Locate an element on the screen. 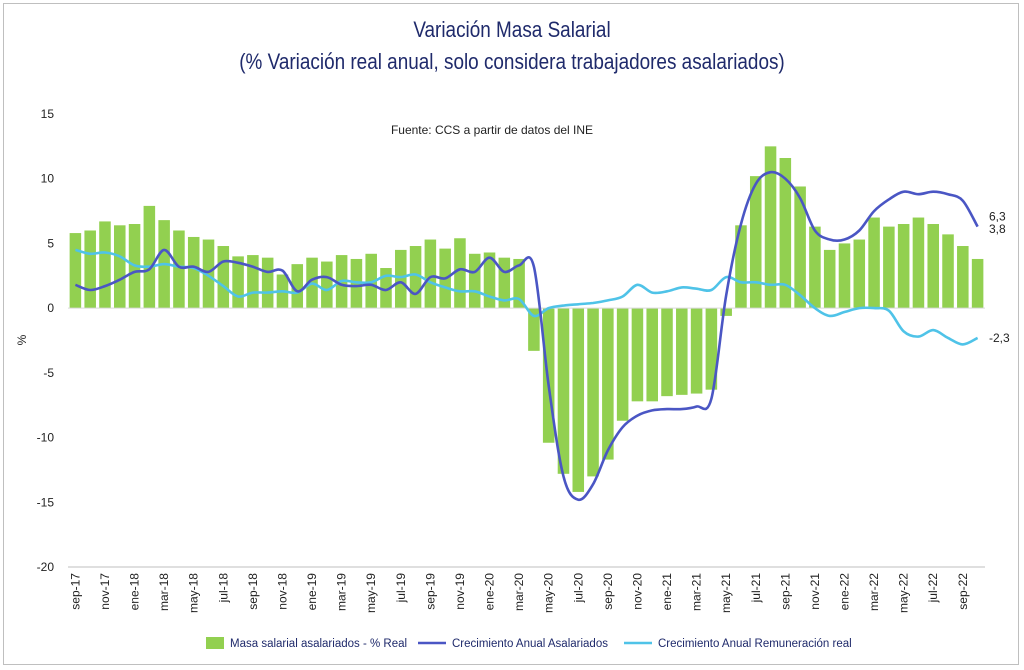 This screenshot has width=1024, height=670. legend-label: Crecimiento Anual Asalariados is located at coordinates (530, 644).